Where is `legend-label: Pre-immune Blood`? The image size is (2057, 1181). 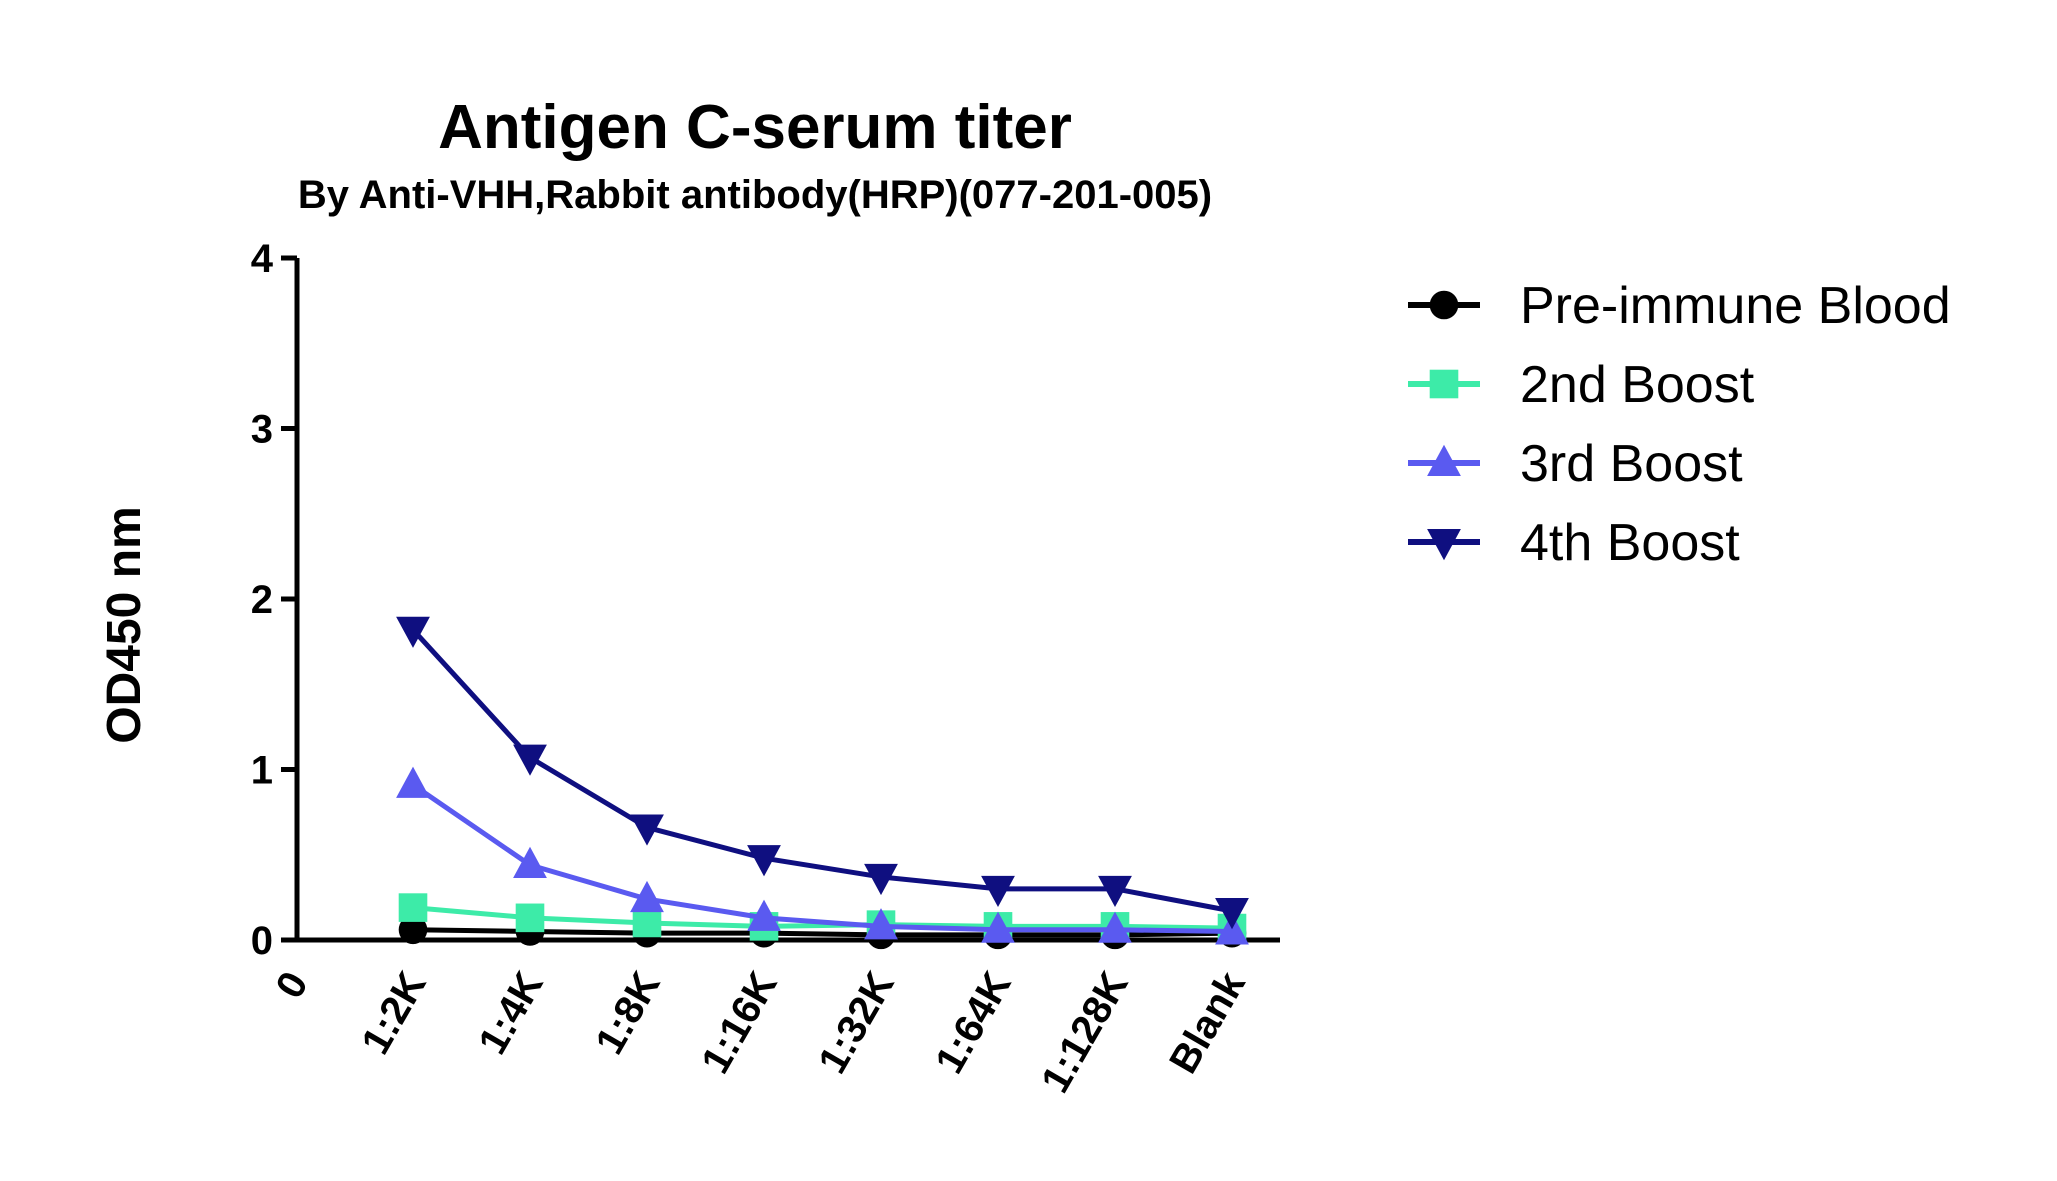 legend-label: Pre-immune Blood is located at coordinates (1735, 306).